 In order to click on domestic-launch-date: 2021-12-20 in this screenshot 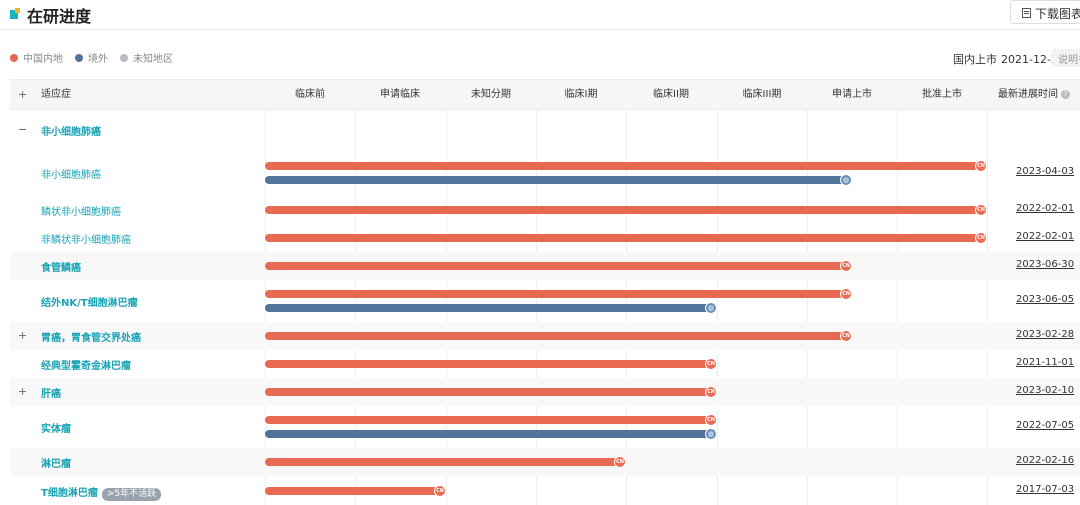, I will do `click(1033, 59)`.